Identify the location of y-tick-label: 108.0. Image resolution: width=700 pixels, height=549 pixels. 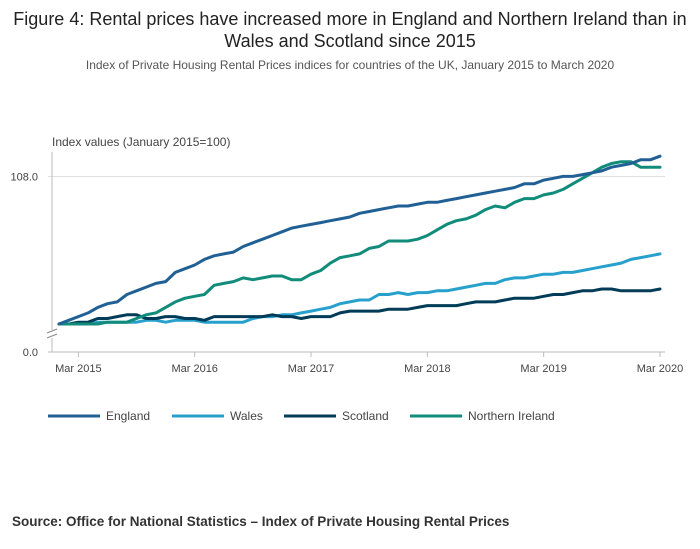
(24, 177).